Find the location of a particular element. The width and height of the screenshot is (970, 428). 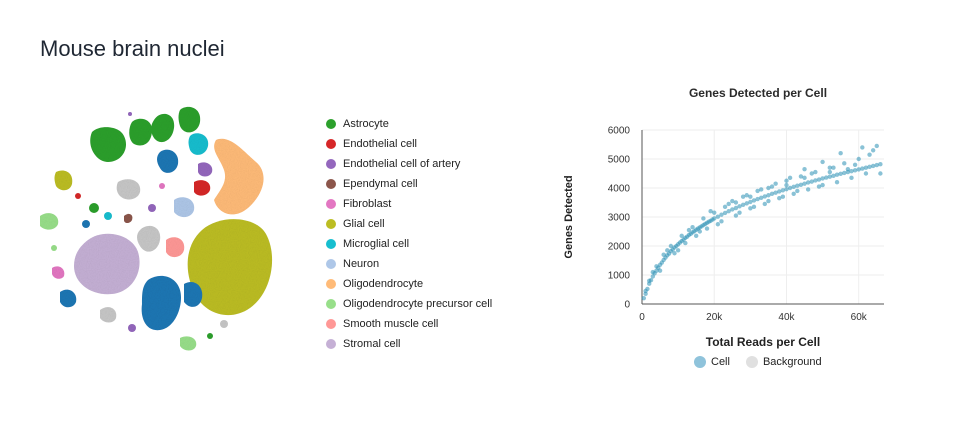

legend-label: Endothelial cell is located at coordinates (380, 144).